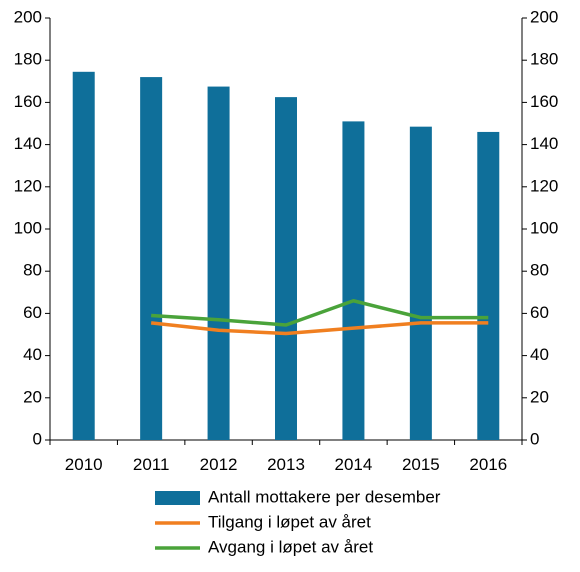 The width and height of the screenshot is (580, 572). I want to click on legend-label: Avgang i løpet av året, so click(290, 546).